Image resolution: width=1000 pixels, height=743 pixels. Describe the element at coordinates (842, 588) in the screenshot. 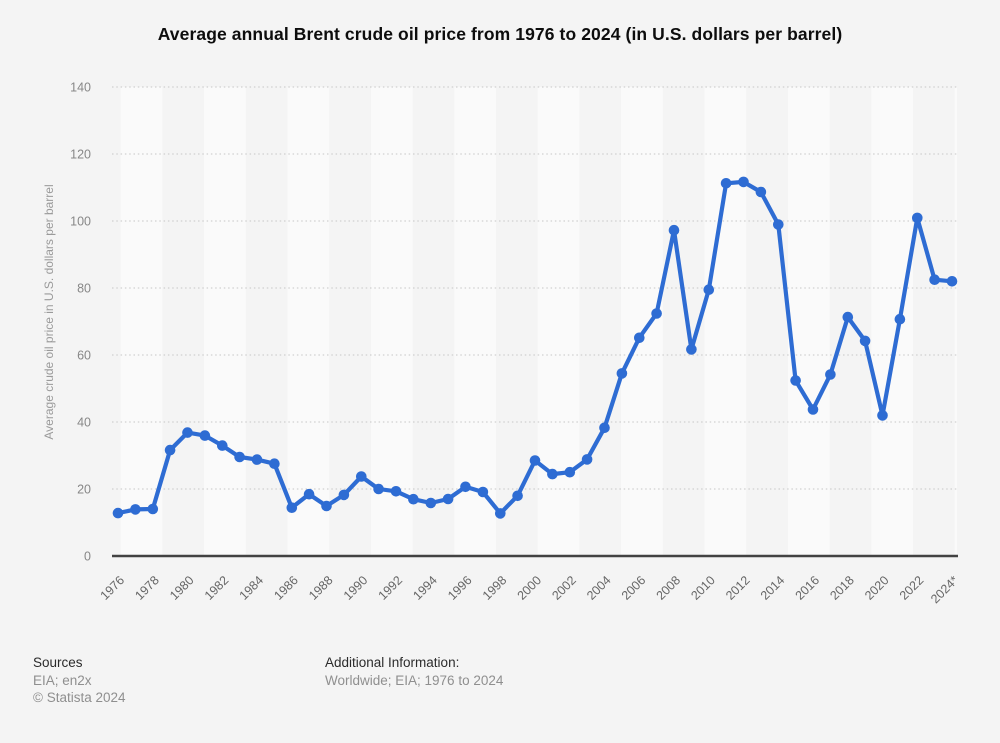

I see `x-tick-label-2018: 2018` at that location.